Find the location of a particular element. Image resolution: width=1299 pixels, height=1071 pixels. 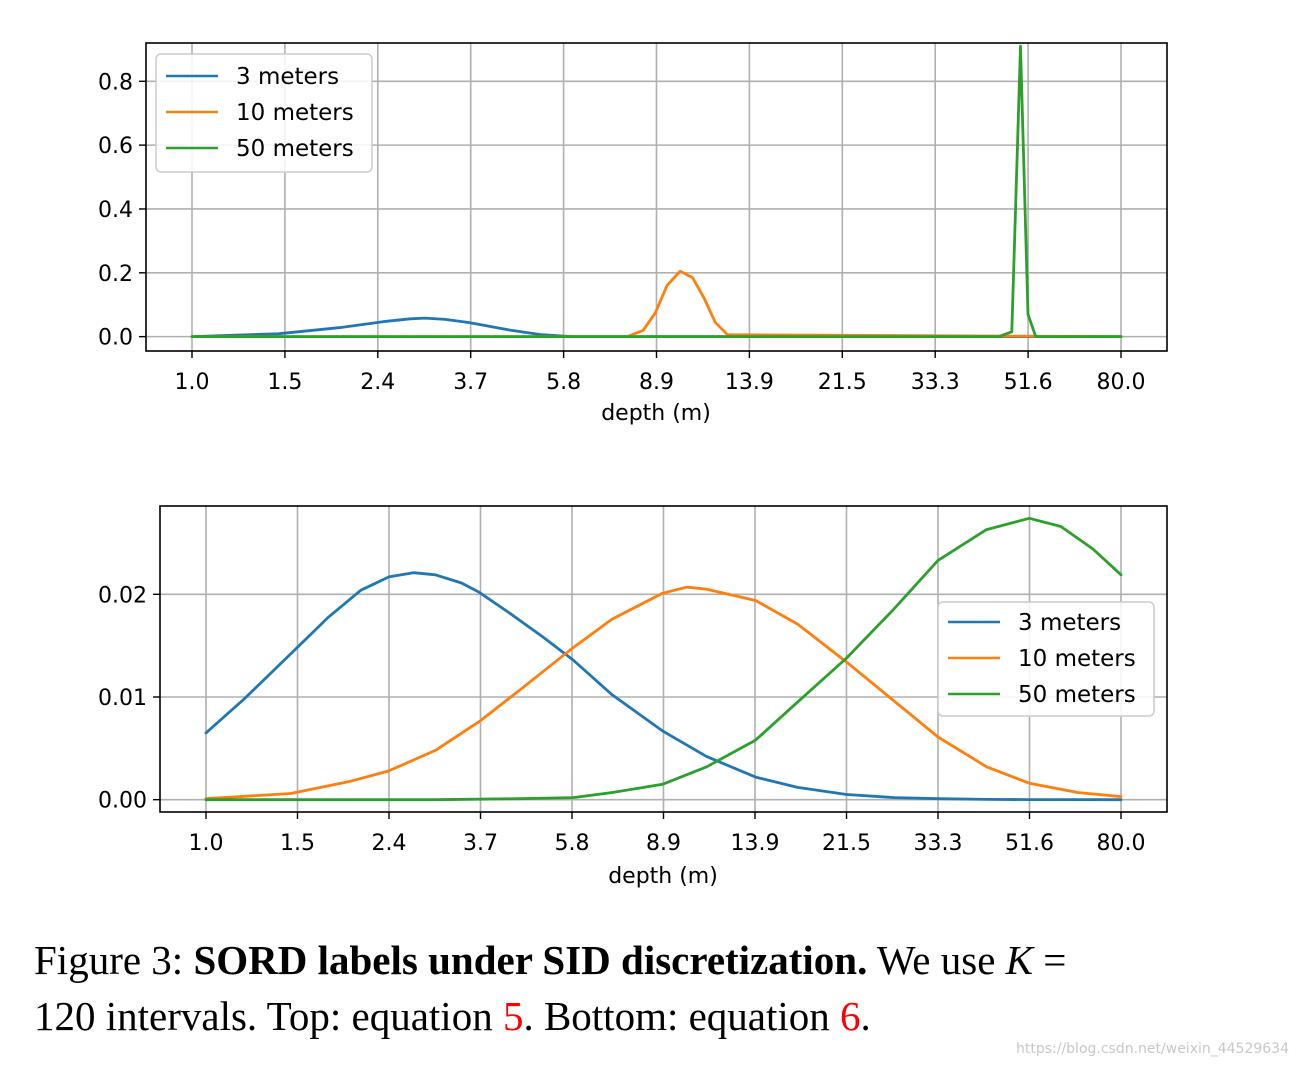

top-y-axis: 0.0 0.2 0.4 0.6 0.8 is located at coordinates (122, 210).